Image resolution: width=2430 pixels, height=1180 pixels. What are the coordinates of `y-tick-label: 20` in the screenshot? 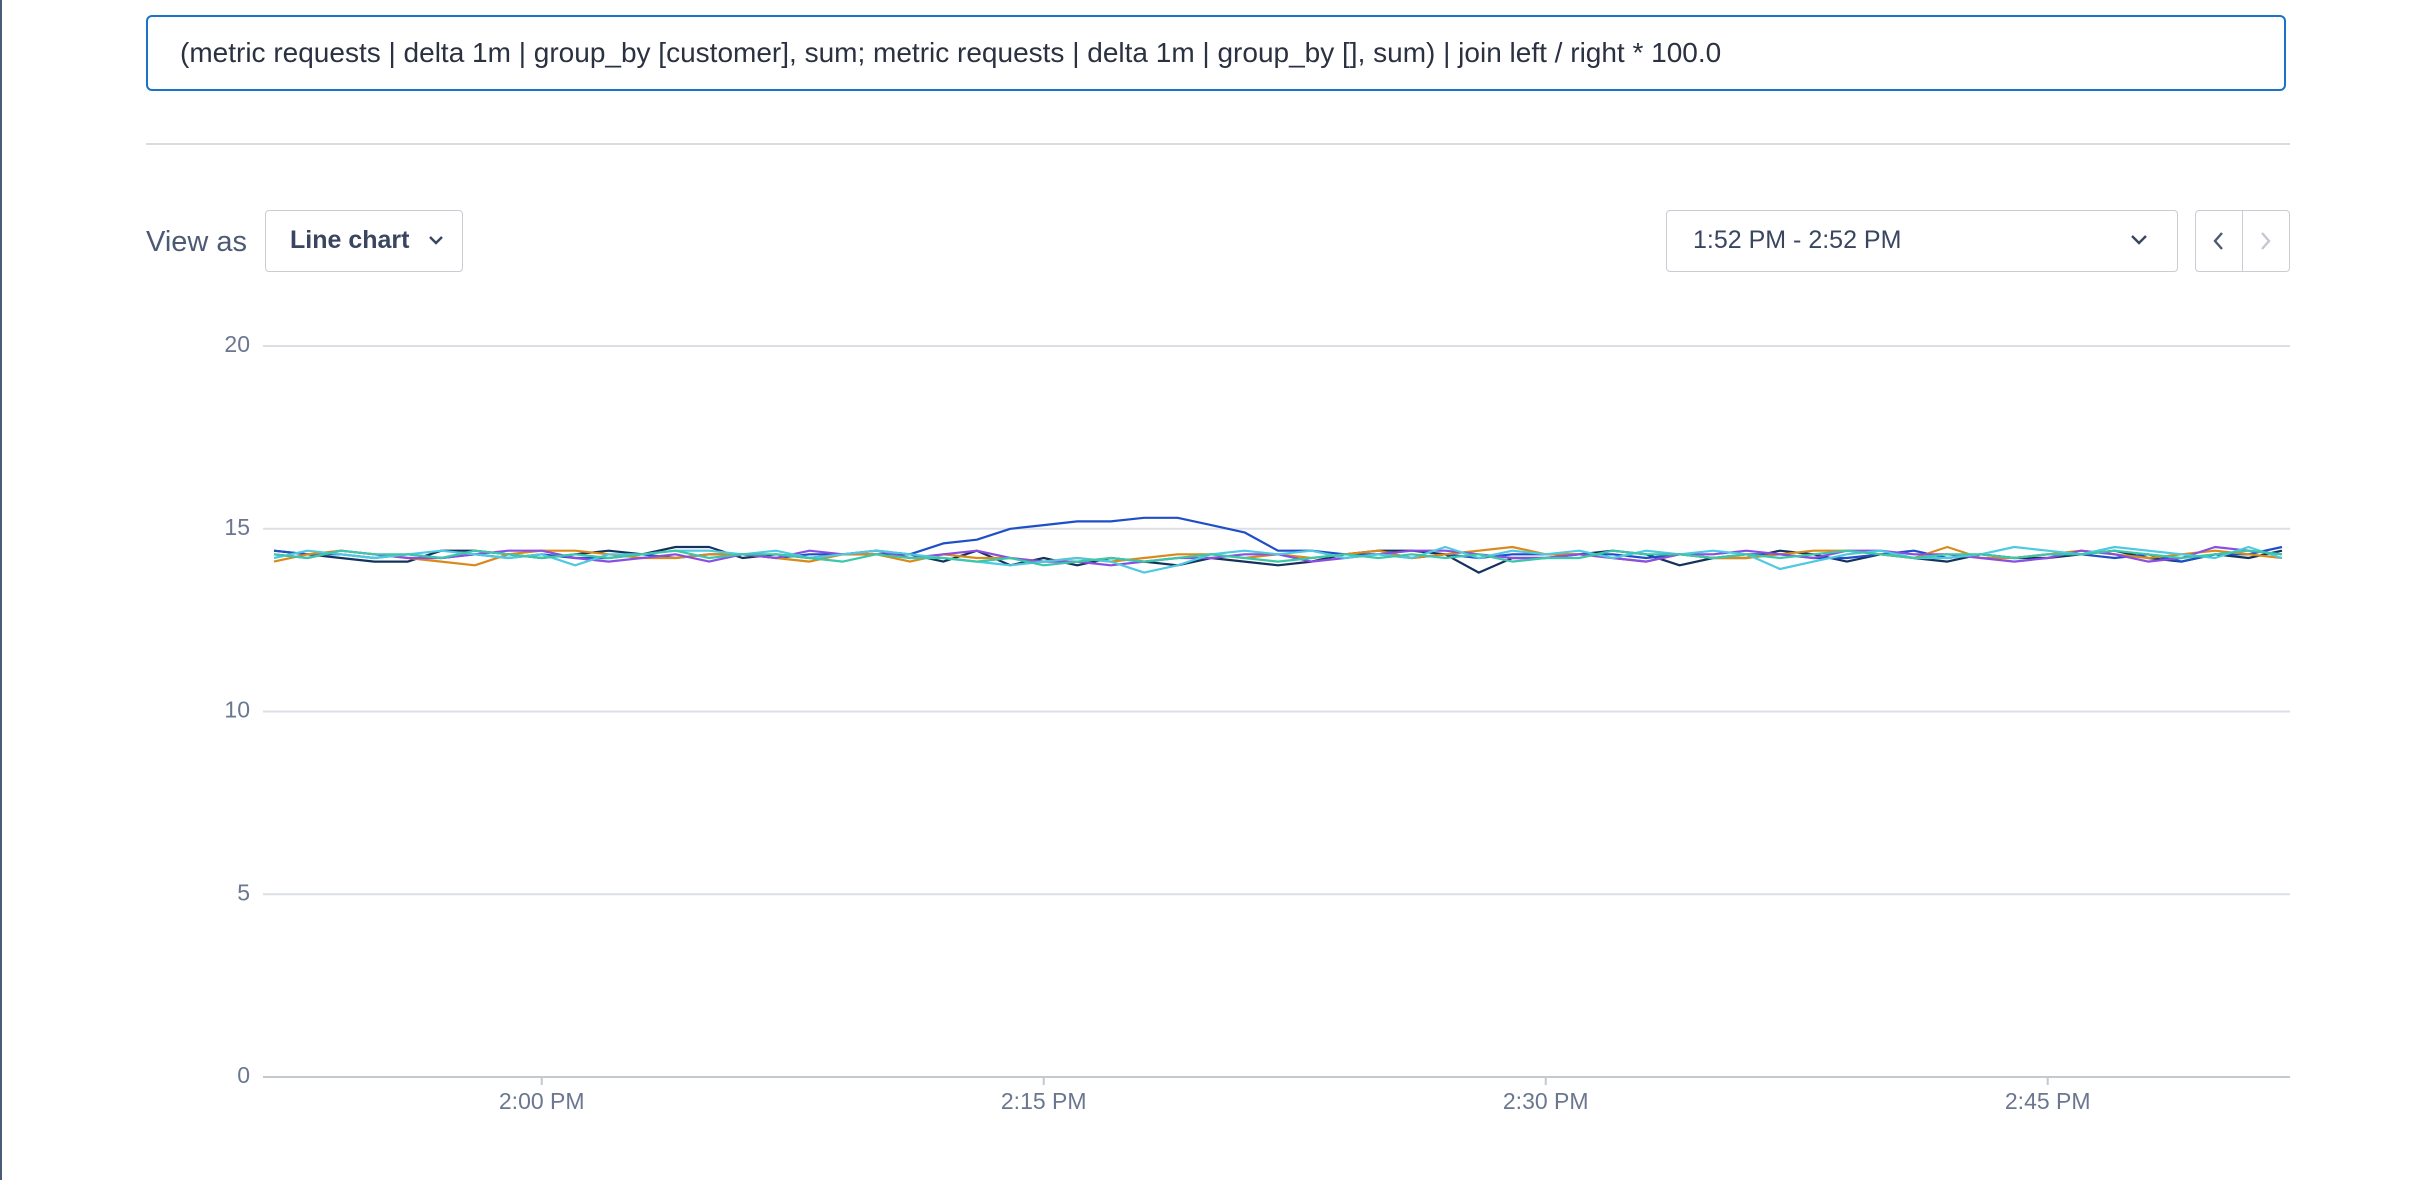 It's located at (237, 344).